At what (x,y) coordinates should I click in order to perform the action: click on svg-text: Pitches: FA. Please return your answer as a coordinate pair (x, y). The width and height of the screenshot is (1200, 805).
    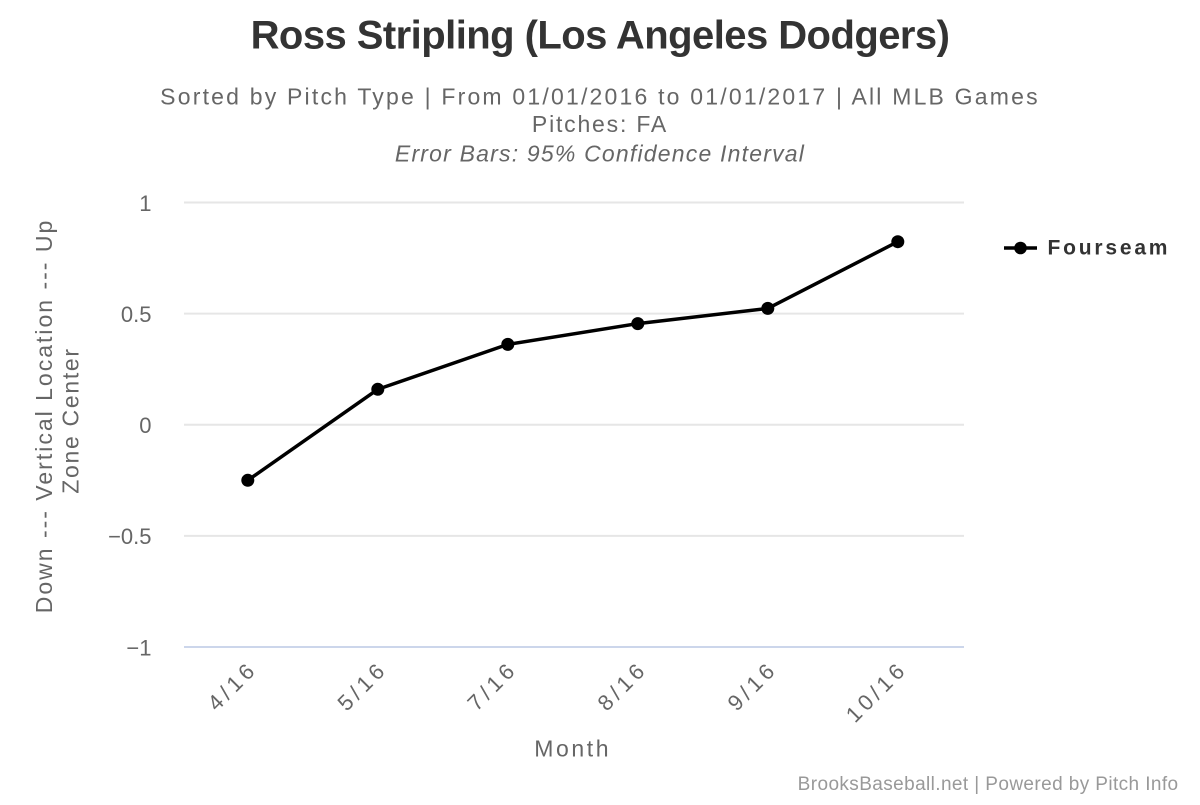
    Looking at the image, I should click on (600, 124).